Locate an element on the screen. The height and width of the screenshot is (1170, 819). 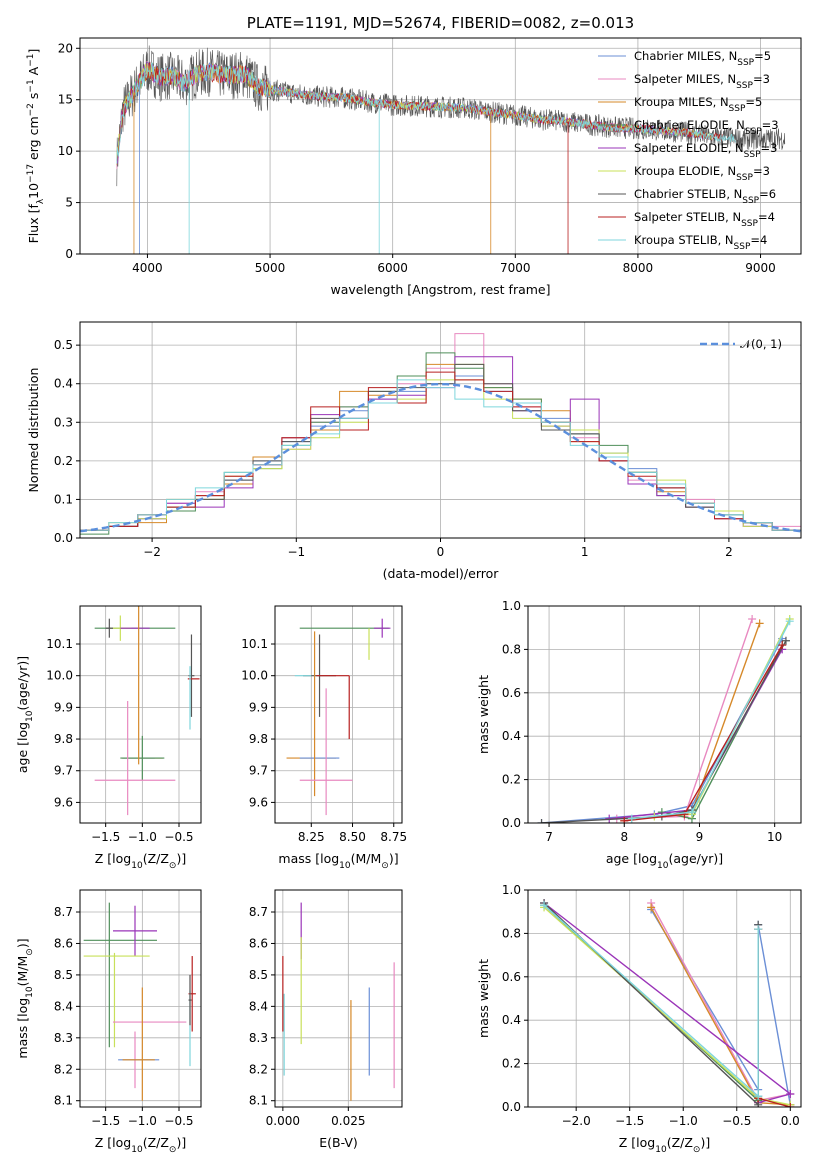
y-tick-label: 10.1 is located at coordinates (59, 644).